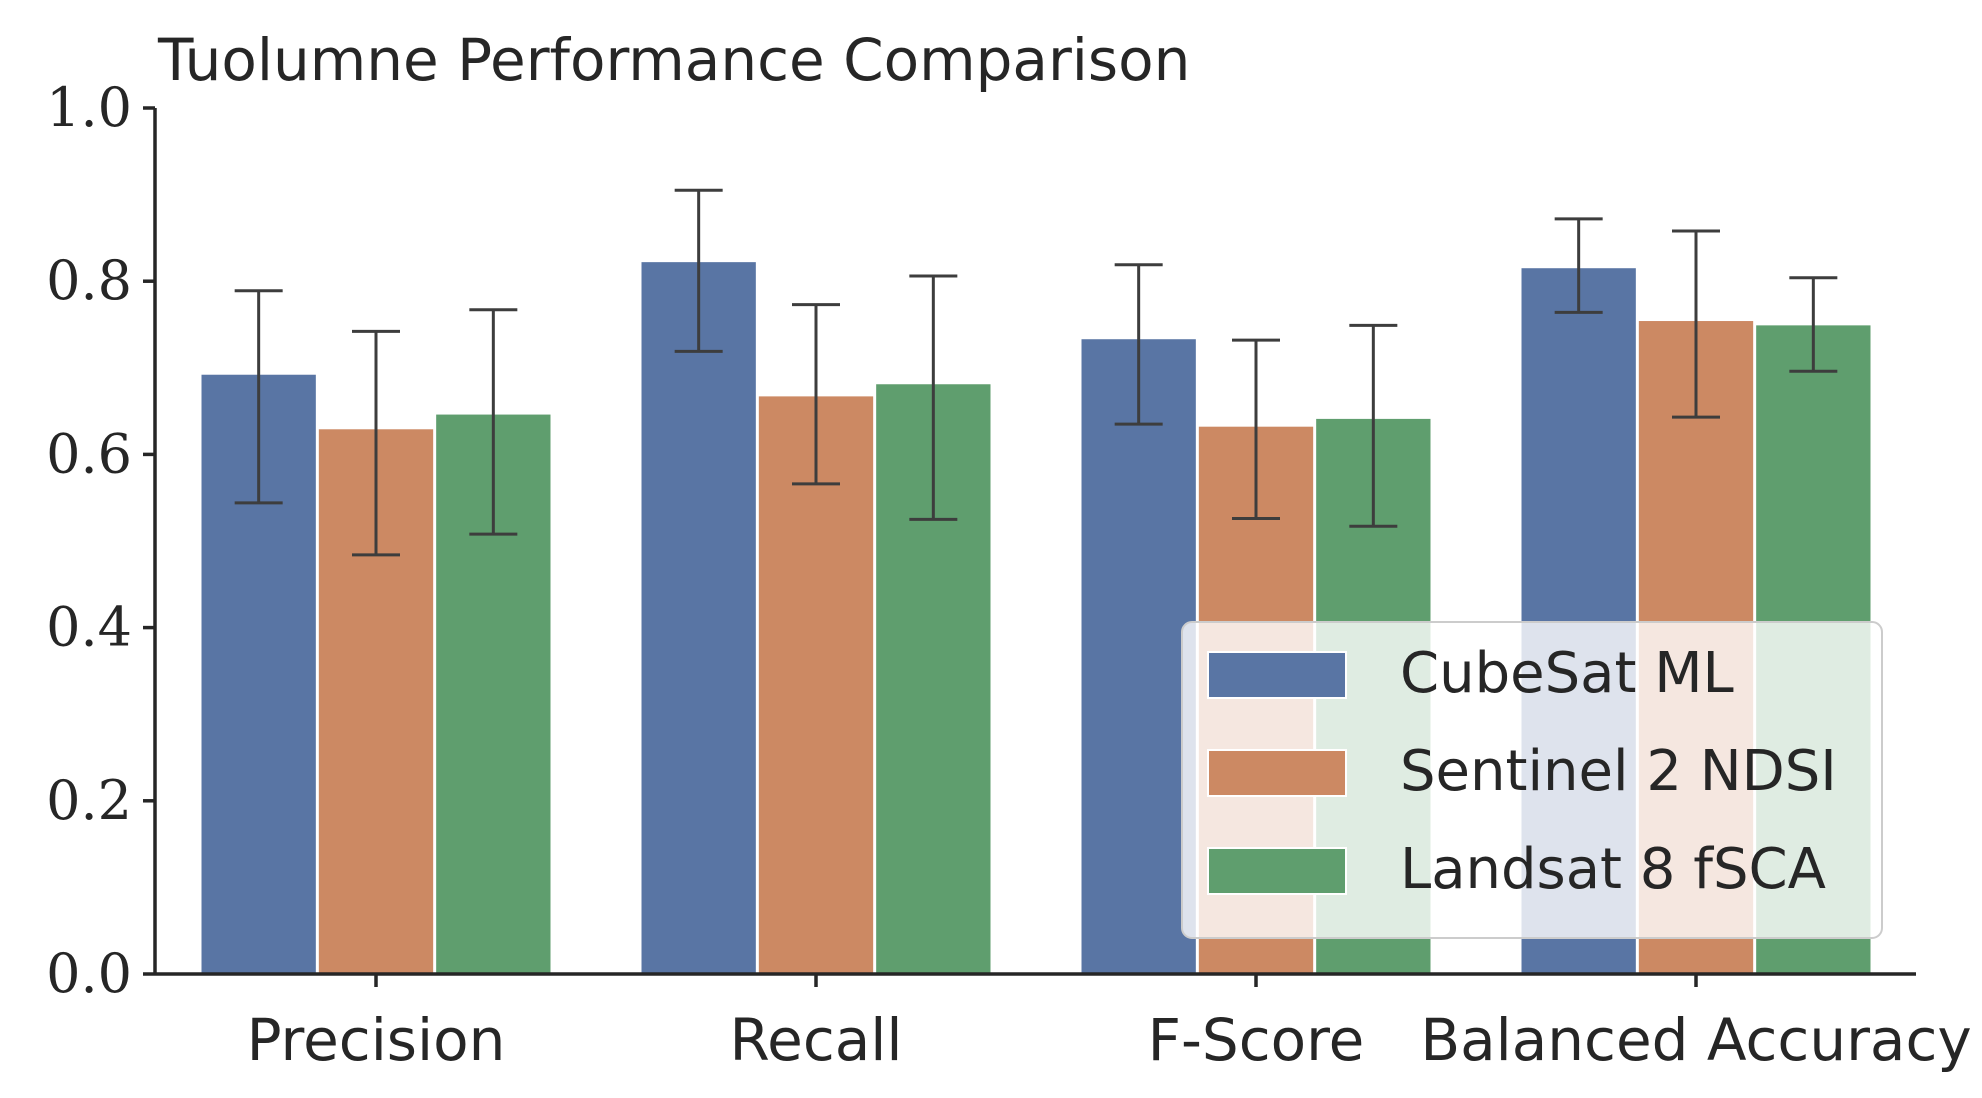 The height and width of the screenshot is (1098, 1982). What do you see at coordinates (258, 397) in the screenshot?
I see `error-bar-cubesat-ml-precision` at bounding box center [258, 397].